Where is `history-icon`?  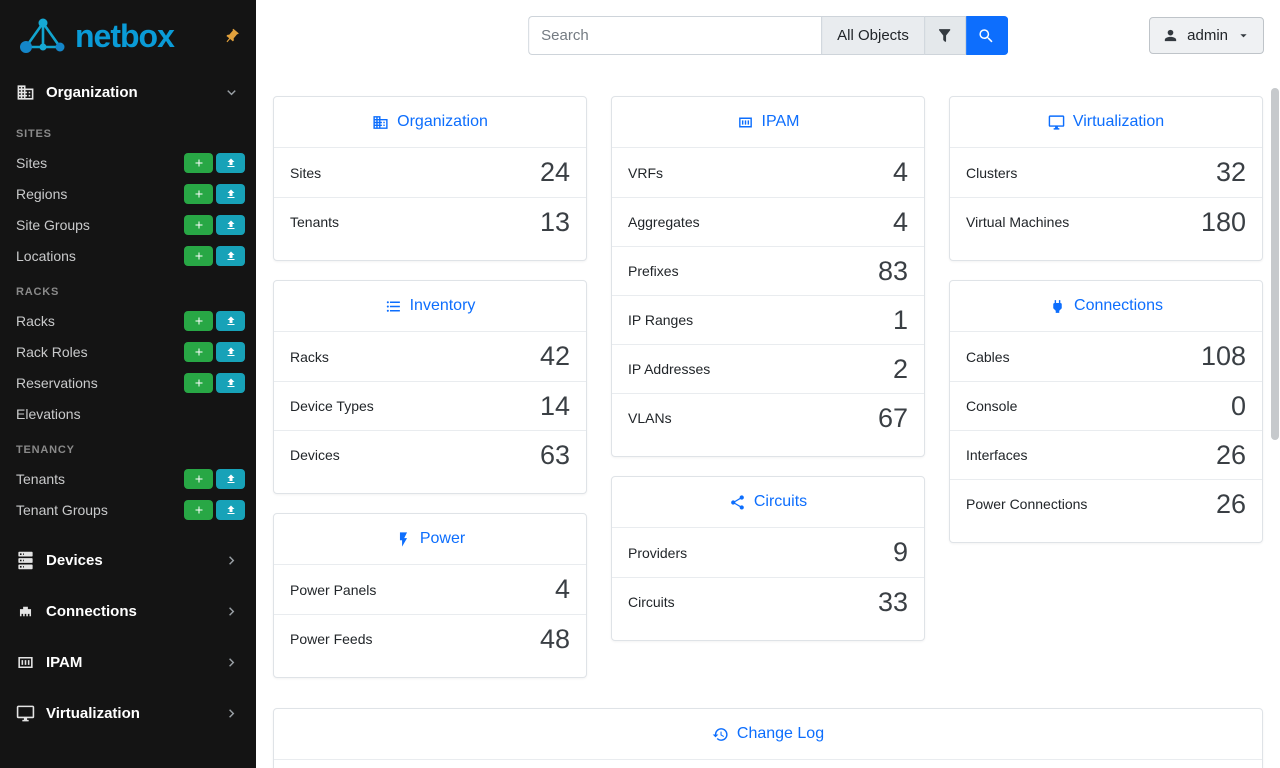
history-icon is located at coordinates (720, 734).